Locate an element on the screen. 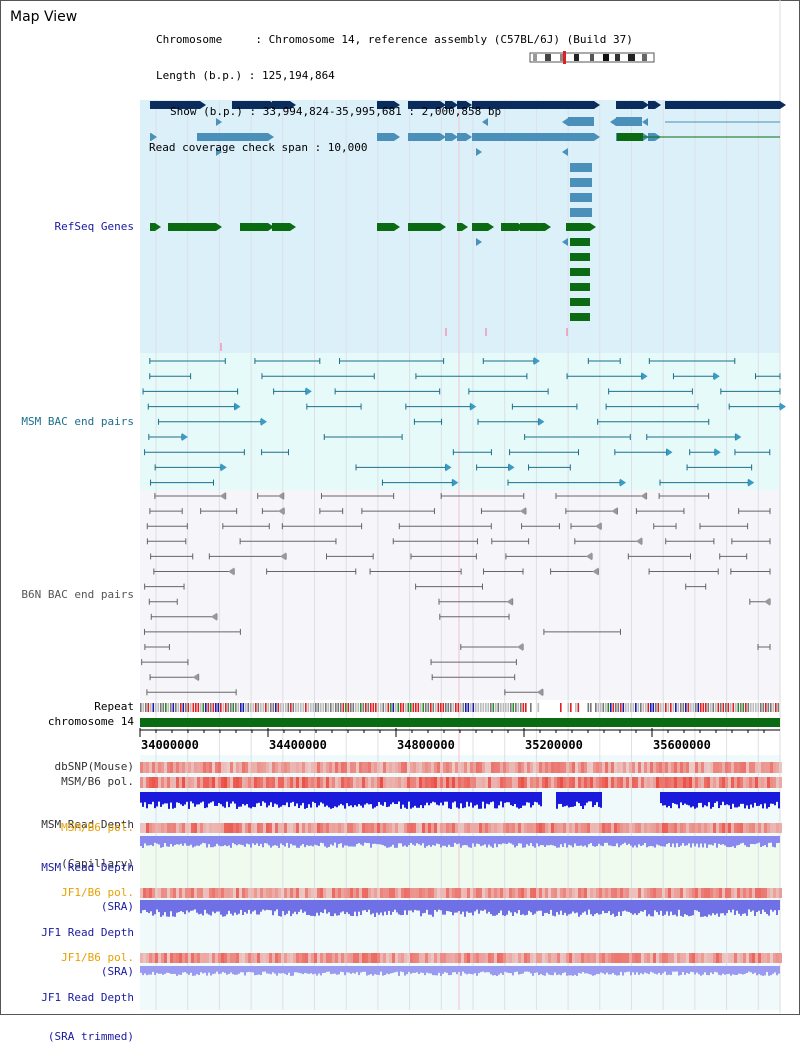 This screenshot has height=1056, width=800. track-label-msm-bac: MSM BAC end pairs is located at coordinates (77, 421).